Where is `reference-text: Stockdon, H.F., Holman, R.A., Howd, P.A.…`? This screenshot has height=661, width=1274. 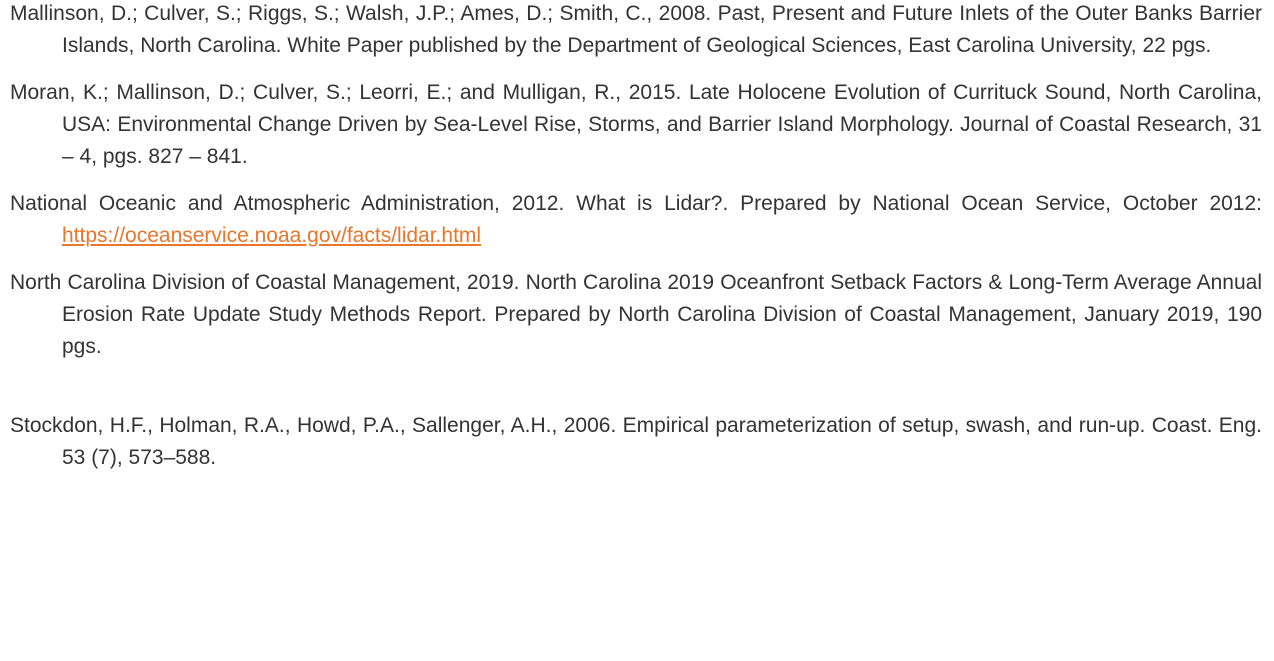
reference-text: Stockdon, H.F., Holman, R.A., Howd, P.A.… is located at coordinates (636, 441).